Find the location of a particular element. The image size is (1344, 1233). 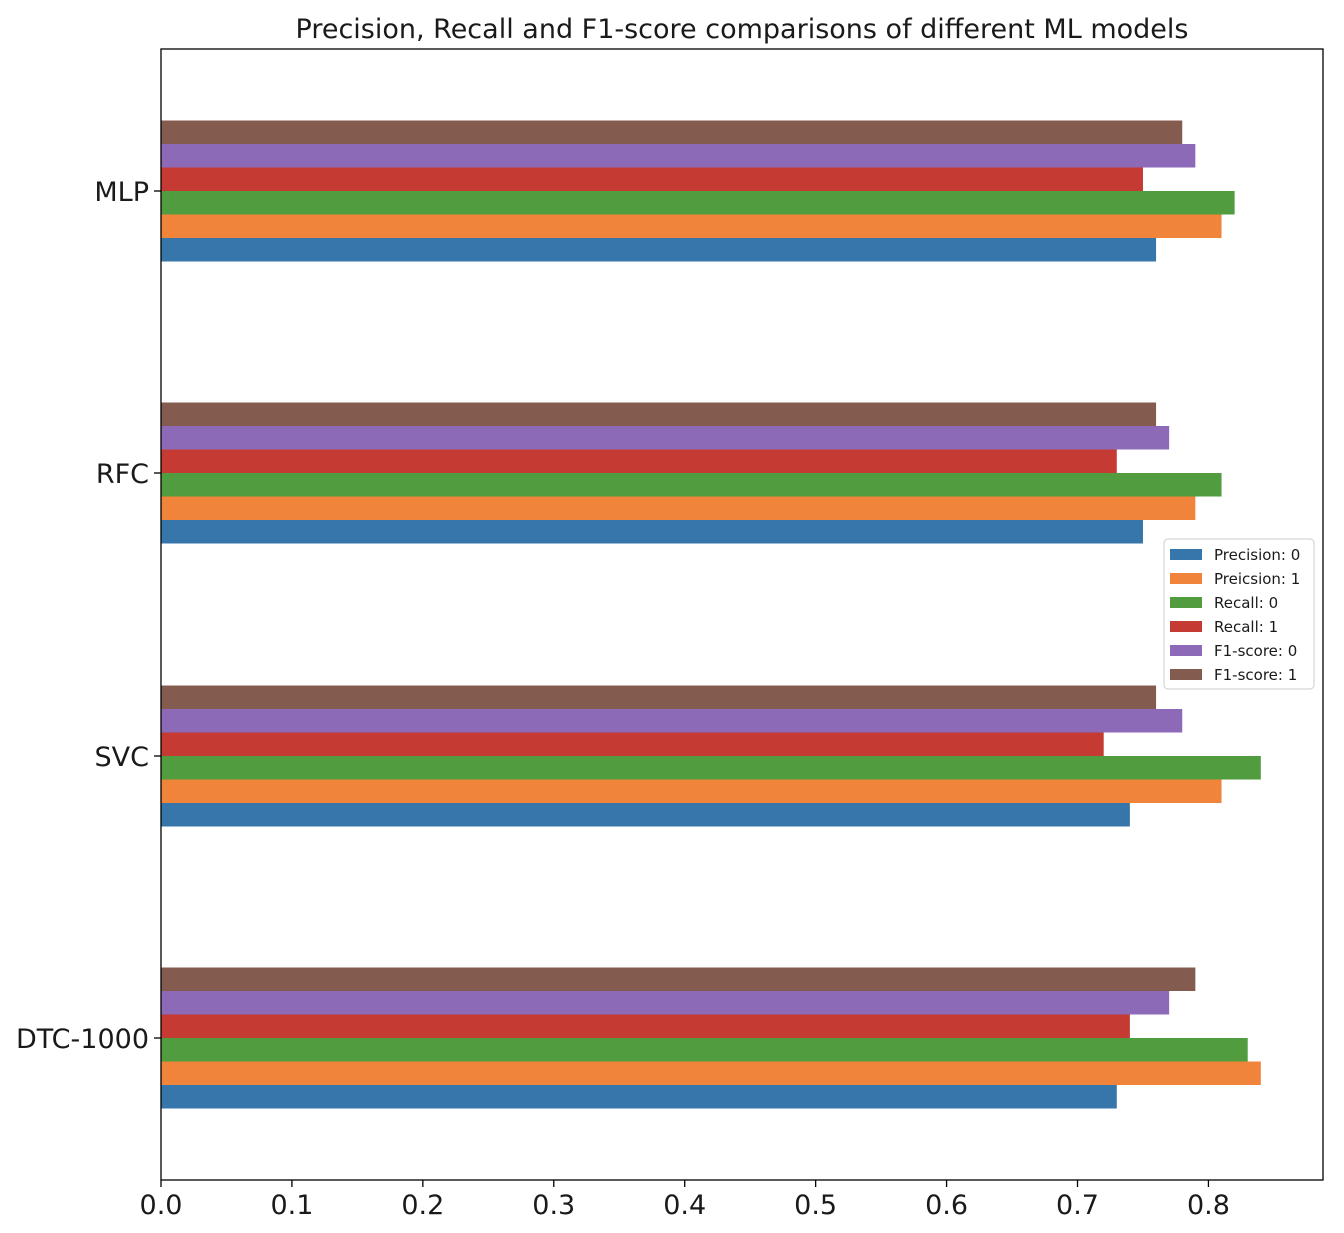

x-tick-label-7: 0.7 is located at coordinates (1077, 1205).